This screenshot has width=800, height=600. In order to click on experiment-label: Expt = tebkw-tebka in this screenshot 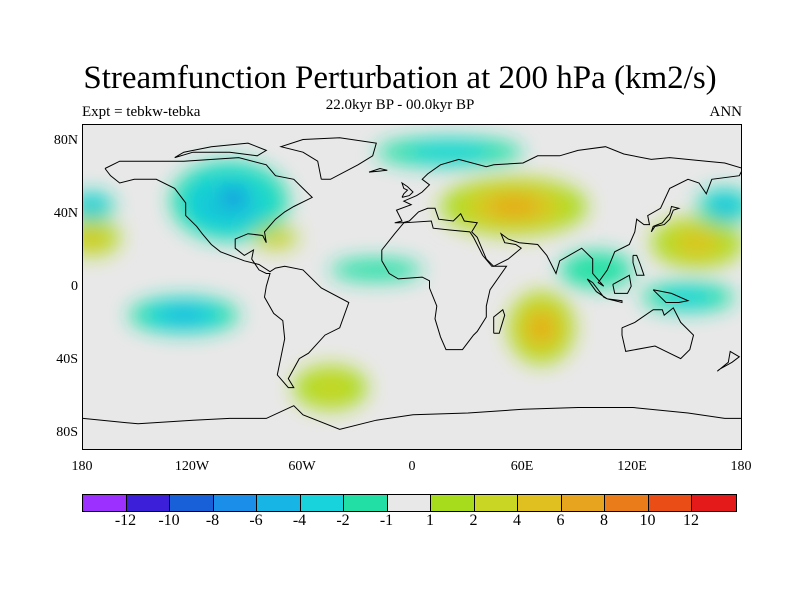, I will do `click(141, 112)`.